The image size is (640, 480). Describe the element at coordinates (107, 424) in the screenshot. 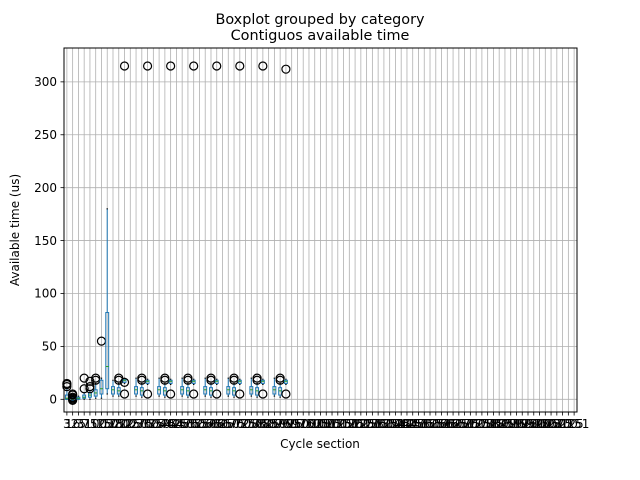

I see `x-tick-label: 150` at that location.